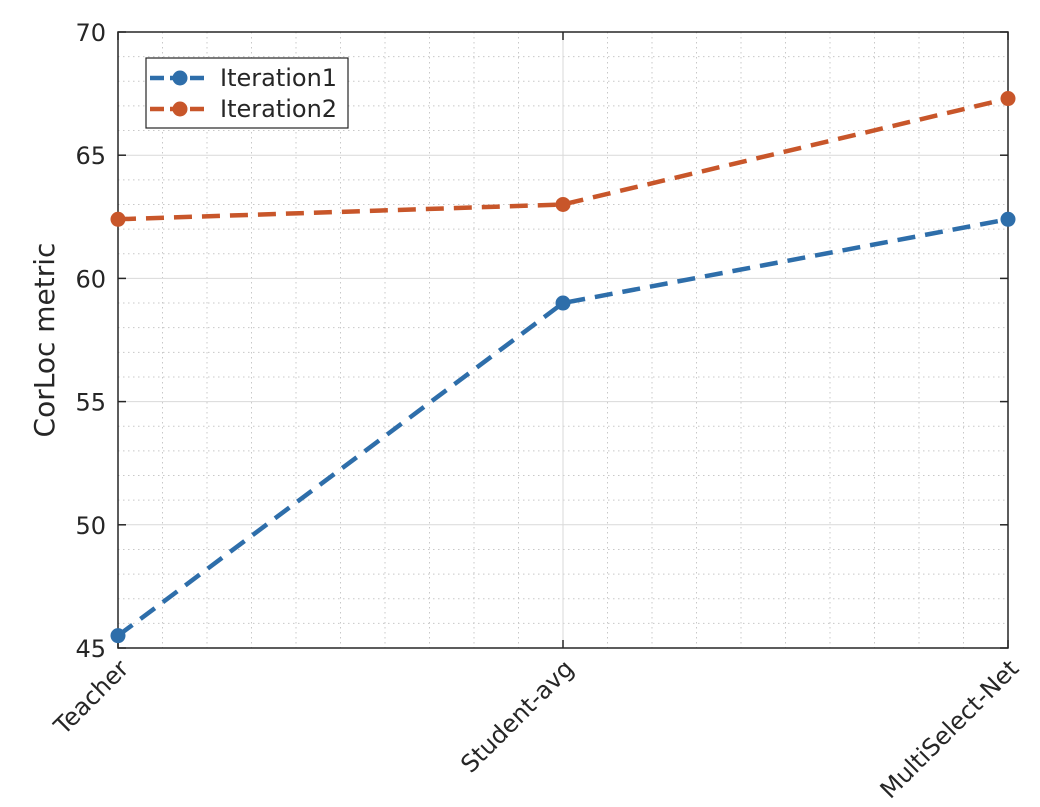  What do you see at coordinates (90, 156) in the screenshot?
I see `y-tick-label: 65` at bounding box center [90, 156].